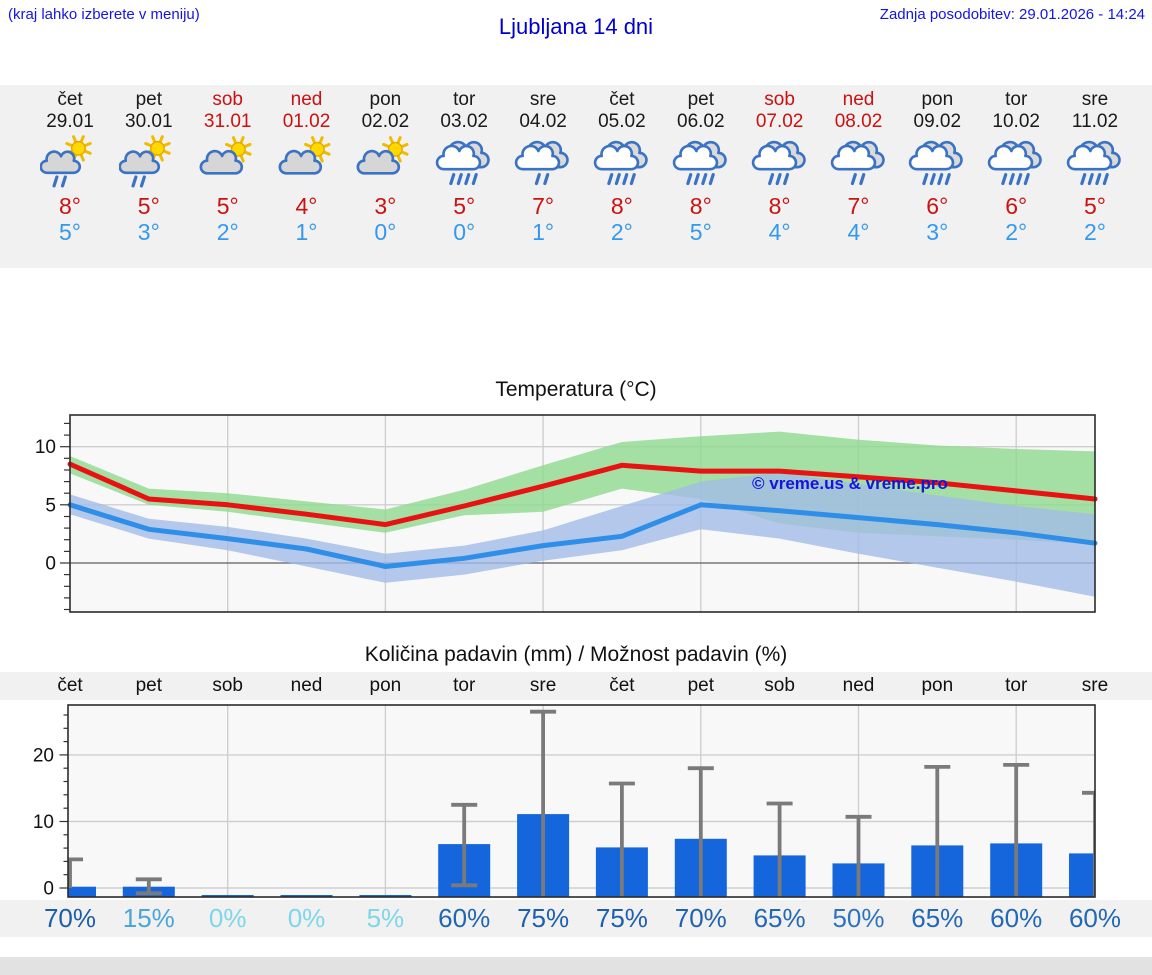  What do you see at coordinates (385, 206) in the screenshot?
I see `high-temp: 3°` at bounding box center [385, 206].